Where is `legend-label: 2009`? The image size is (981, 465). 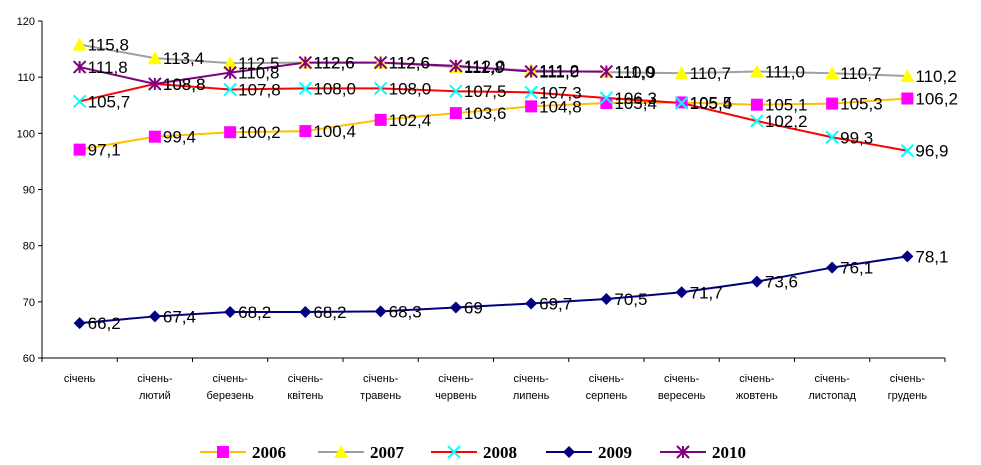
legend-label: 2009 is located at coordinates (615, 452).